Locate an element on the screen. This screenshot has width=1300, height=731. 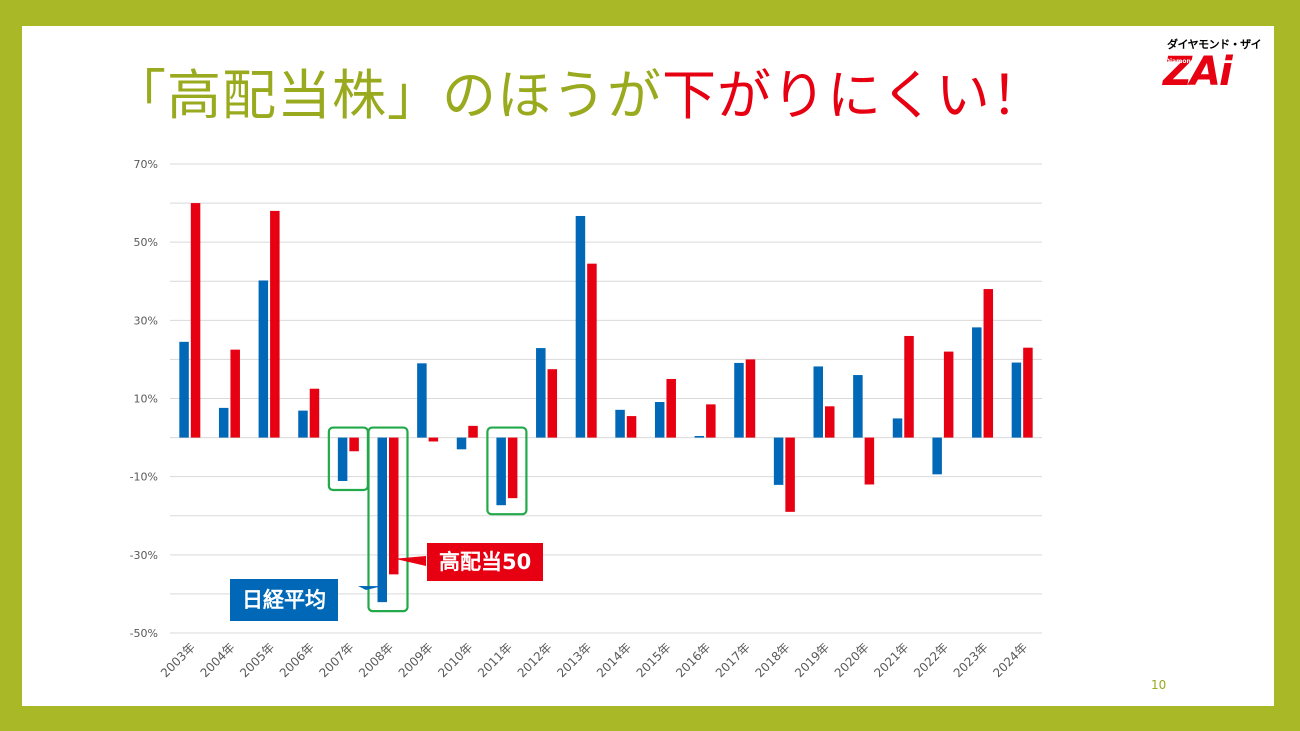
x-tick-label: 2018年 is located at coordinates (773, 660).